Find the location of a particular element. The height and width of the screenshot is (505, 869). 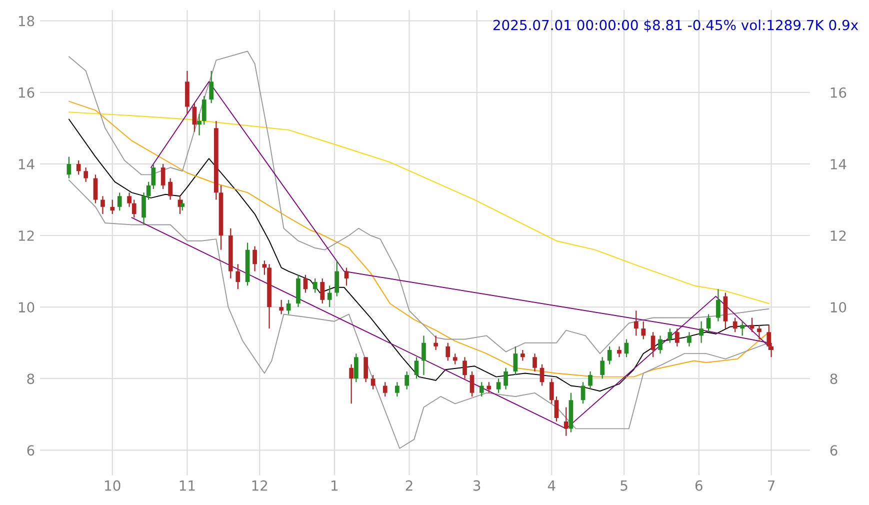

x-tick-label: 7 is located at coordinates (771, 485).